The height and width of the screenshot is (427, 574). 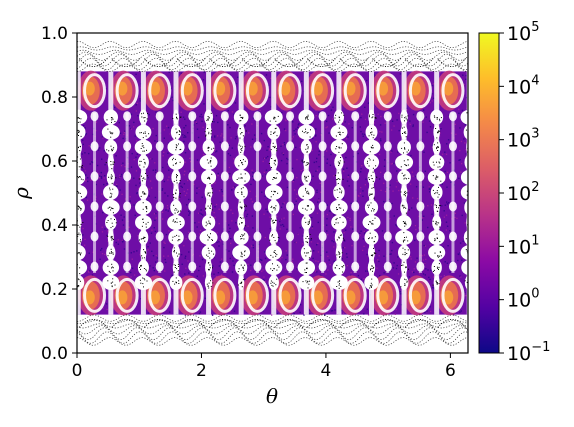 I want to click on colorbar-tick-label: 10¹, so click(x=523, y=245).